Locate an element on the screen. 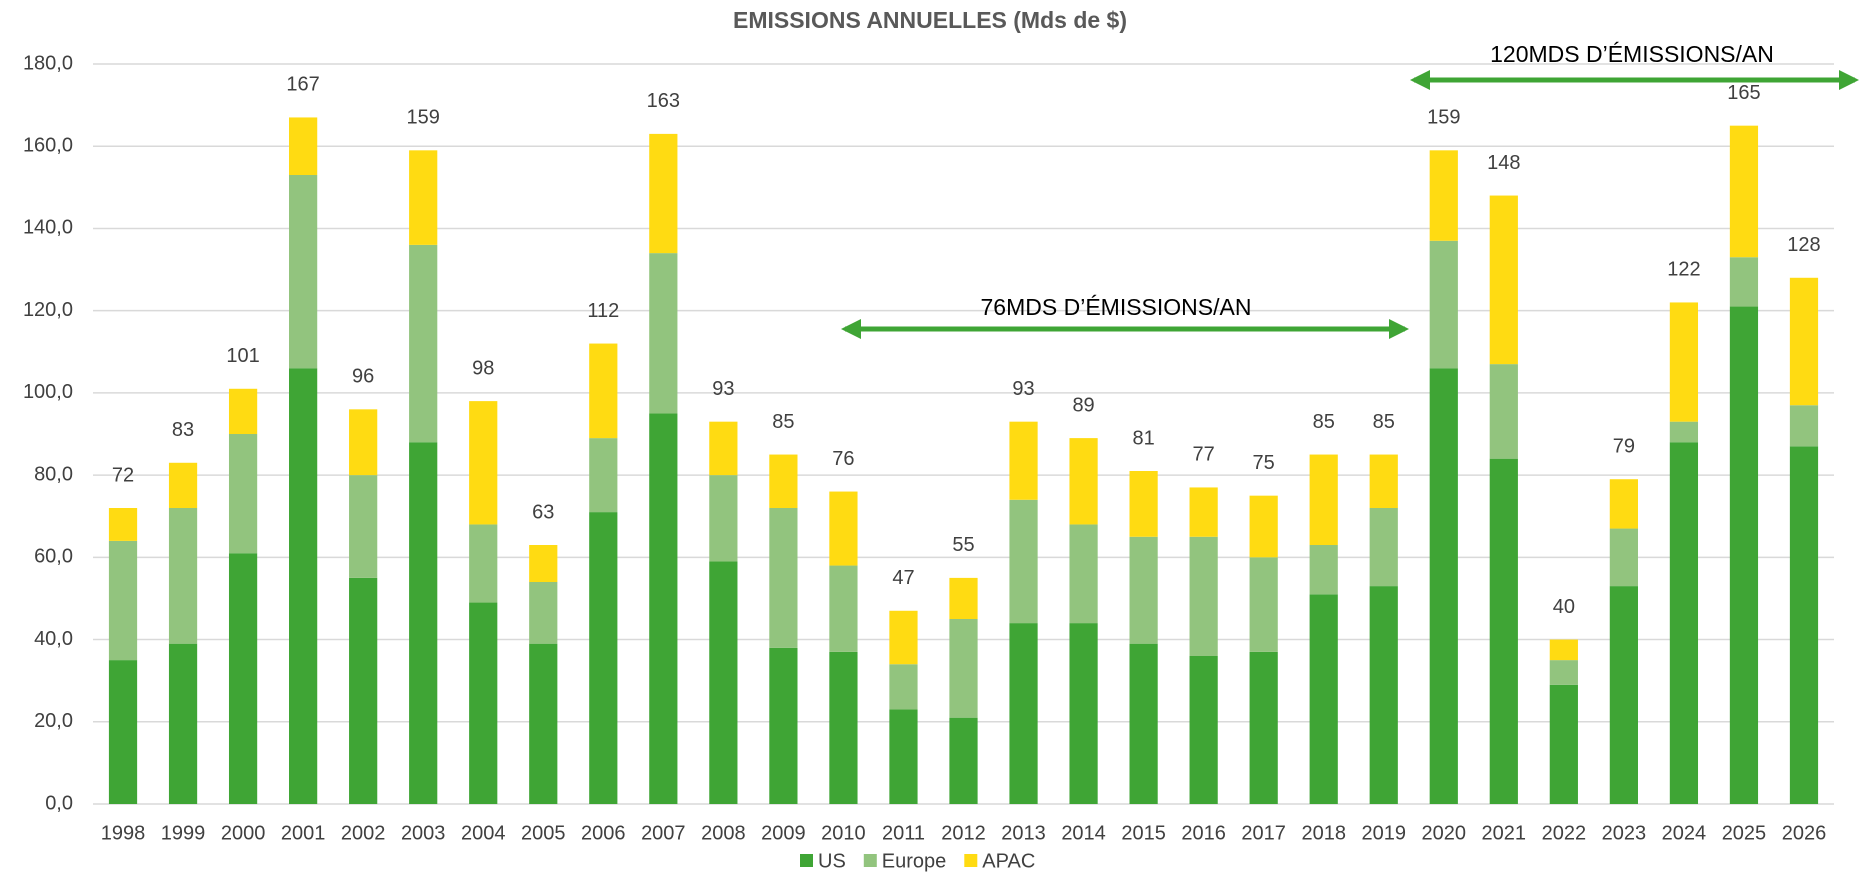 Image resolution: width=1861 pixels, height=874 pixels. total-label: 79 is located at coordinates (1624, 447).